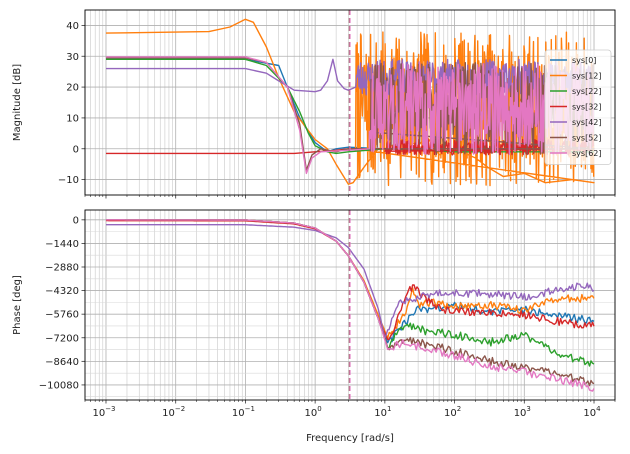 This screenshot has height=454, width=630. I want to click on legend-label: sys[42], so click(587, 122).